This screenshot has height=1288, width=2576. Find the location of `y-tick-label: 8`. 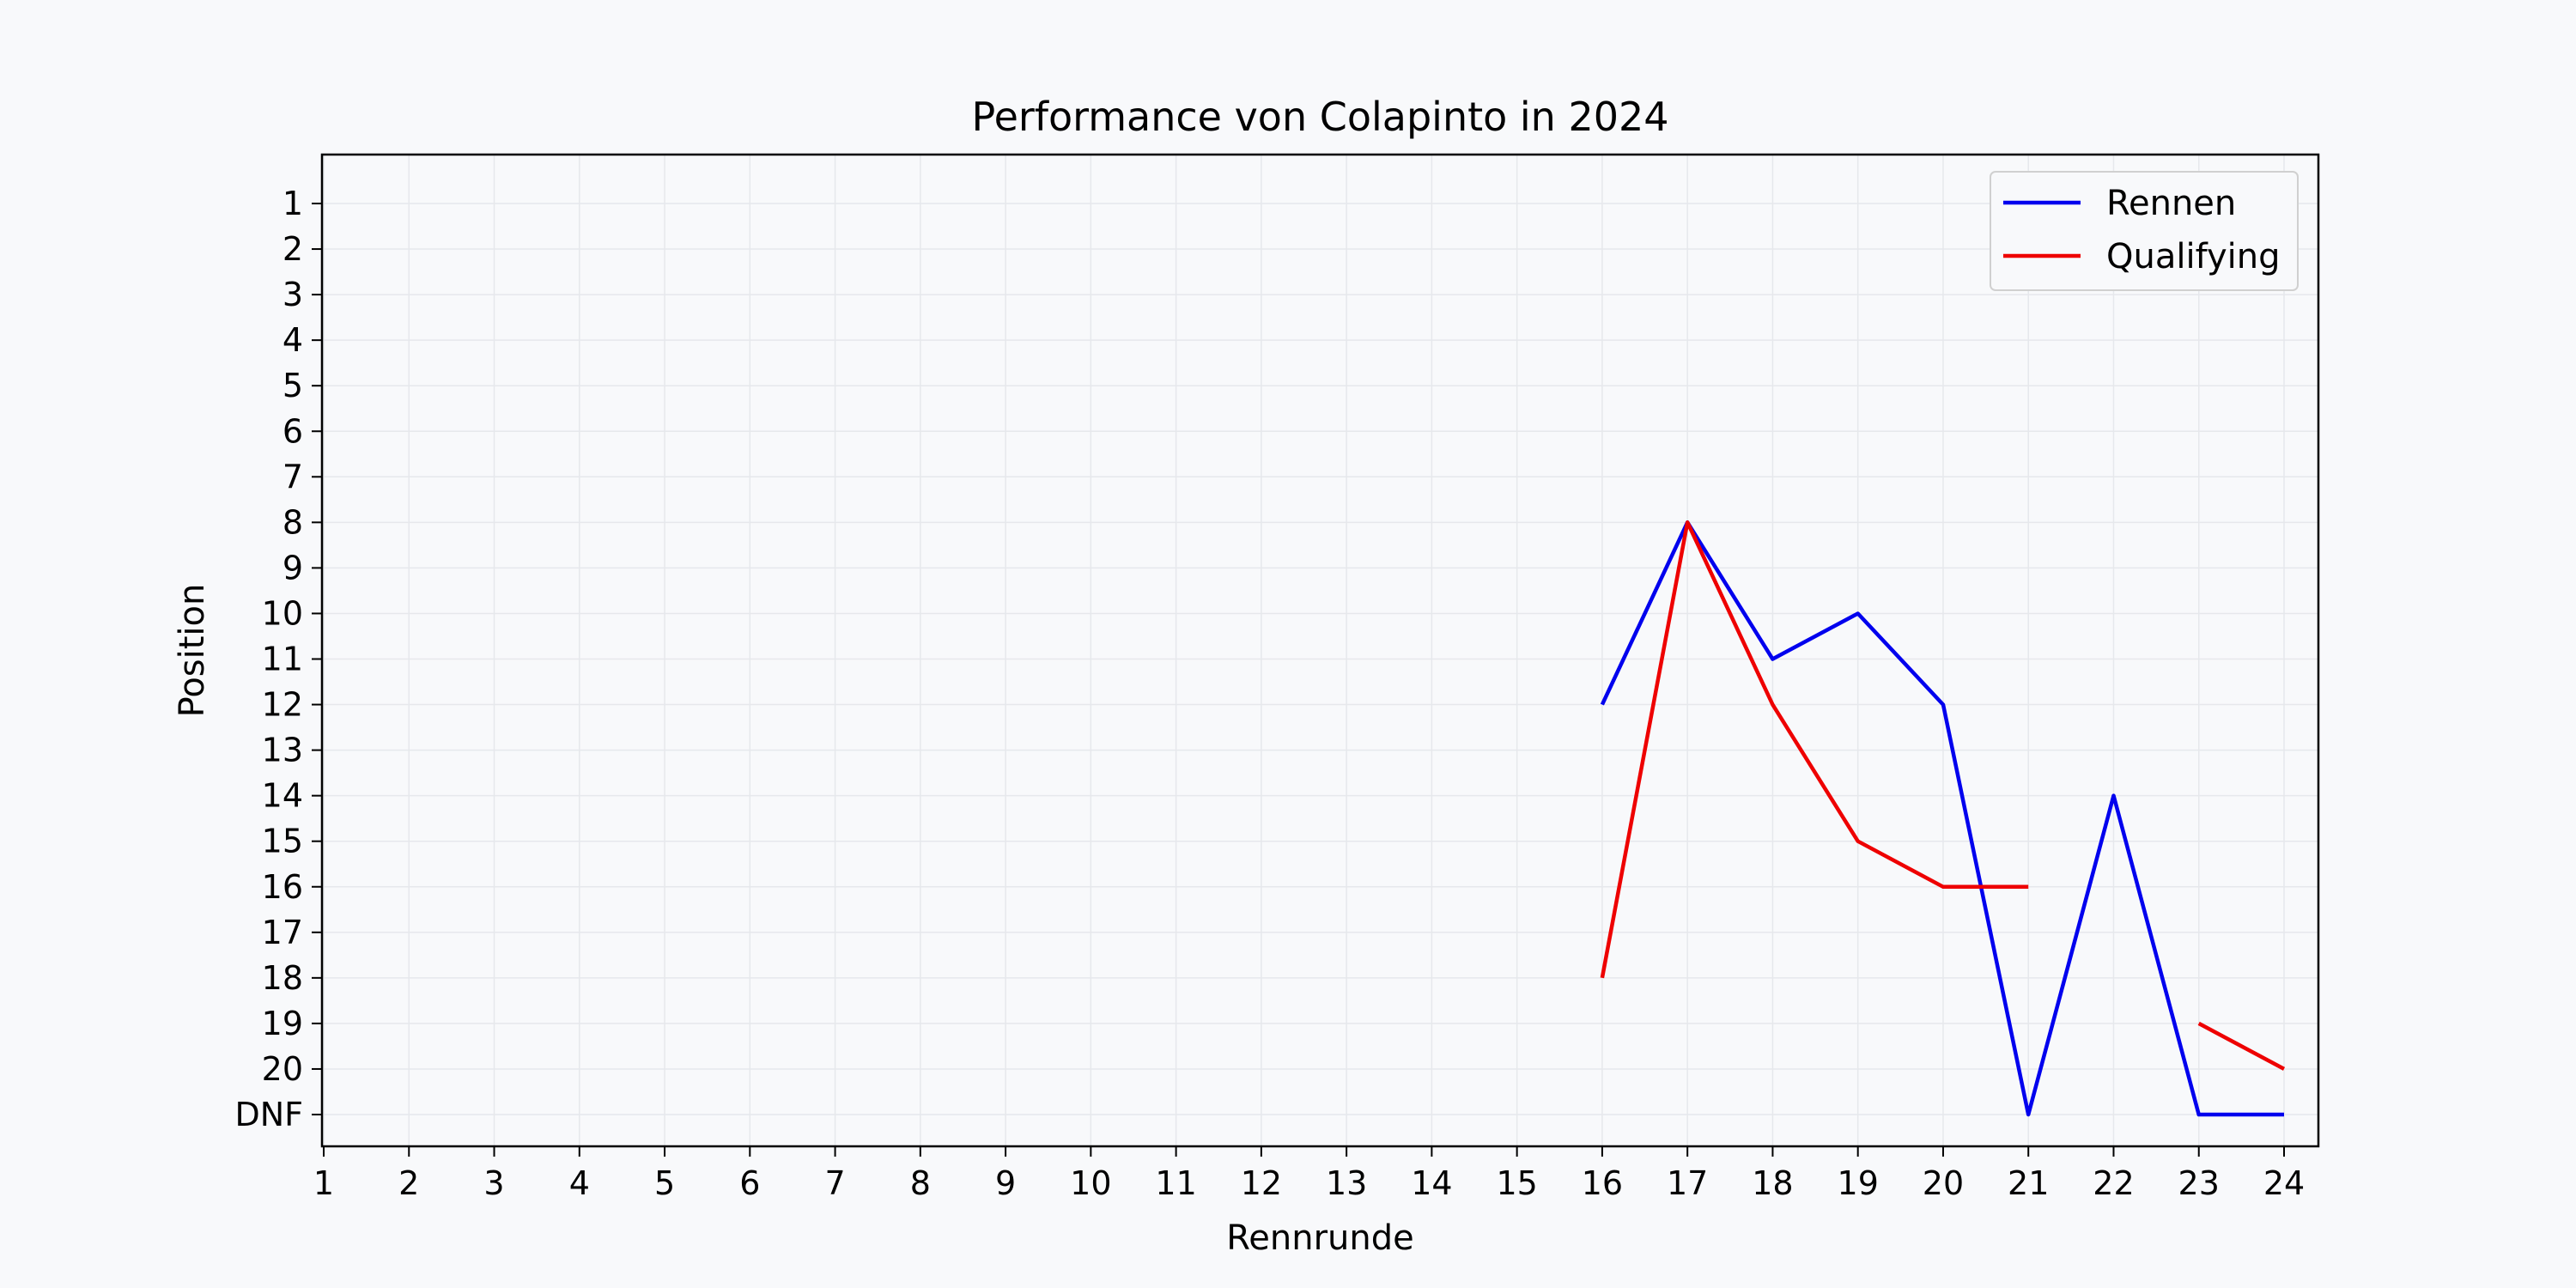

y-tick-label: 8 is located at coordinates (293, 522).